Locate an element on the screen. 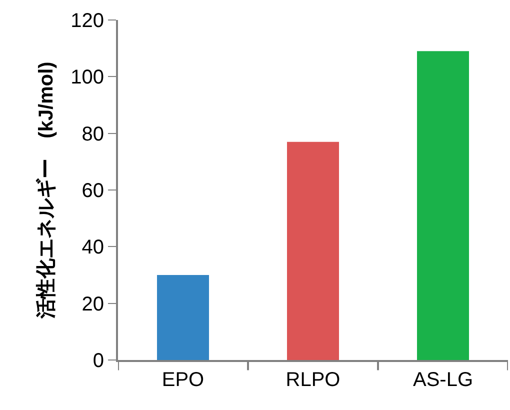 This screenshot has width=510, height=410. y-tick-label: 40 is located at coordinates (93, 247).